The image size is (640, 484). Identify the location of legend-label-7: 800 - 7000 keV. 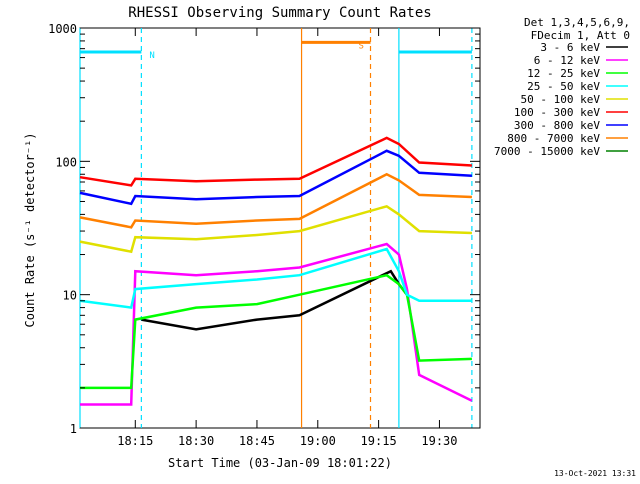
(553, 138).